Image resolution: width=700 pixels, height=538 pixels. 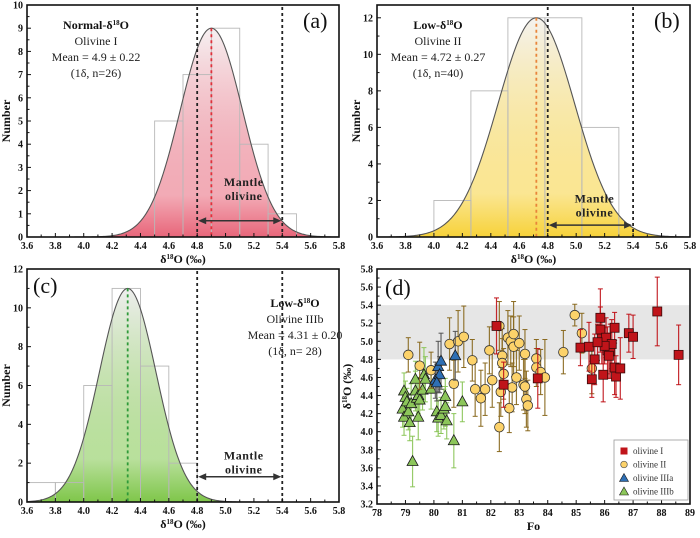 I want to click on y-tick-label: 3, so click(x=20, y=168).